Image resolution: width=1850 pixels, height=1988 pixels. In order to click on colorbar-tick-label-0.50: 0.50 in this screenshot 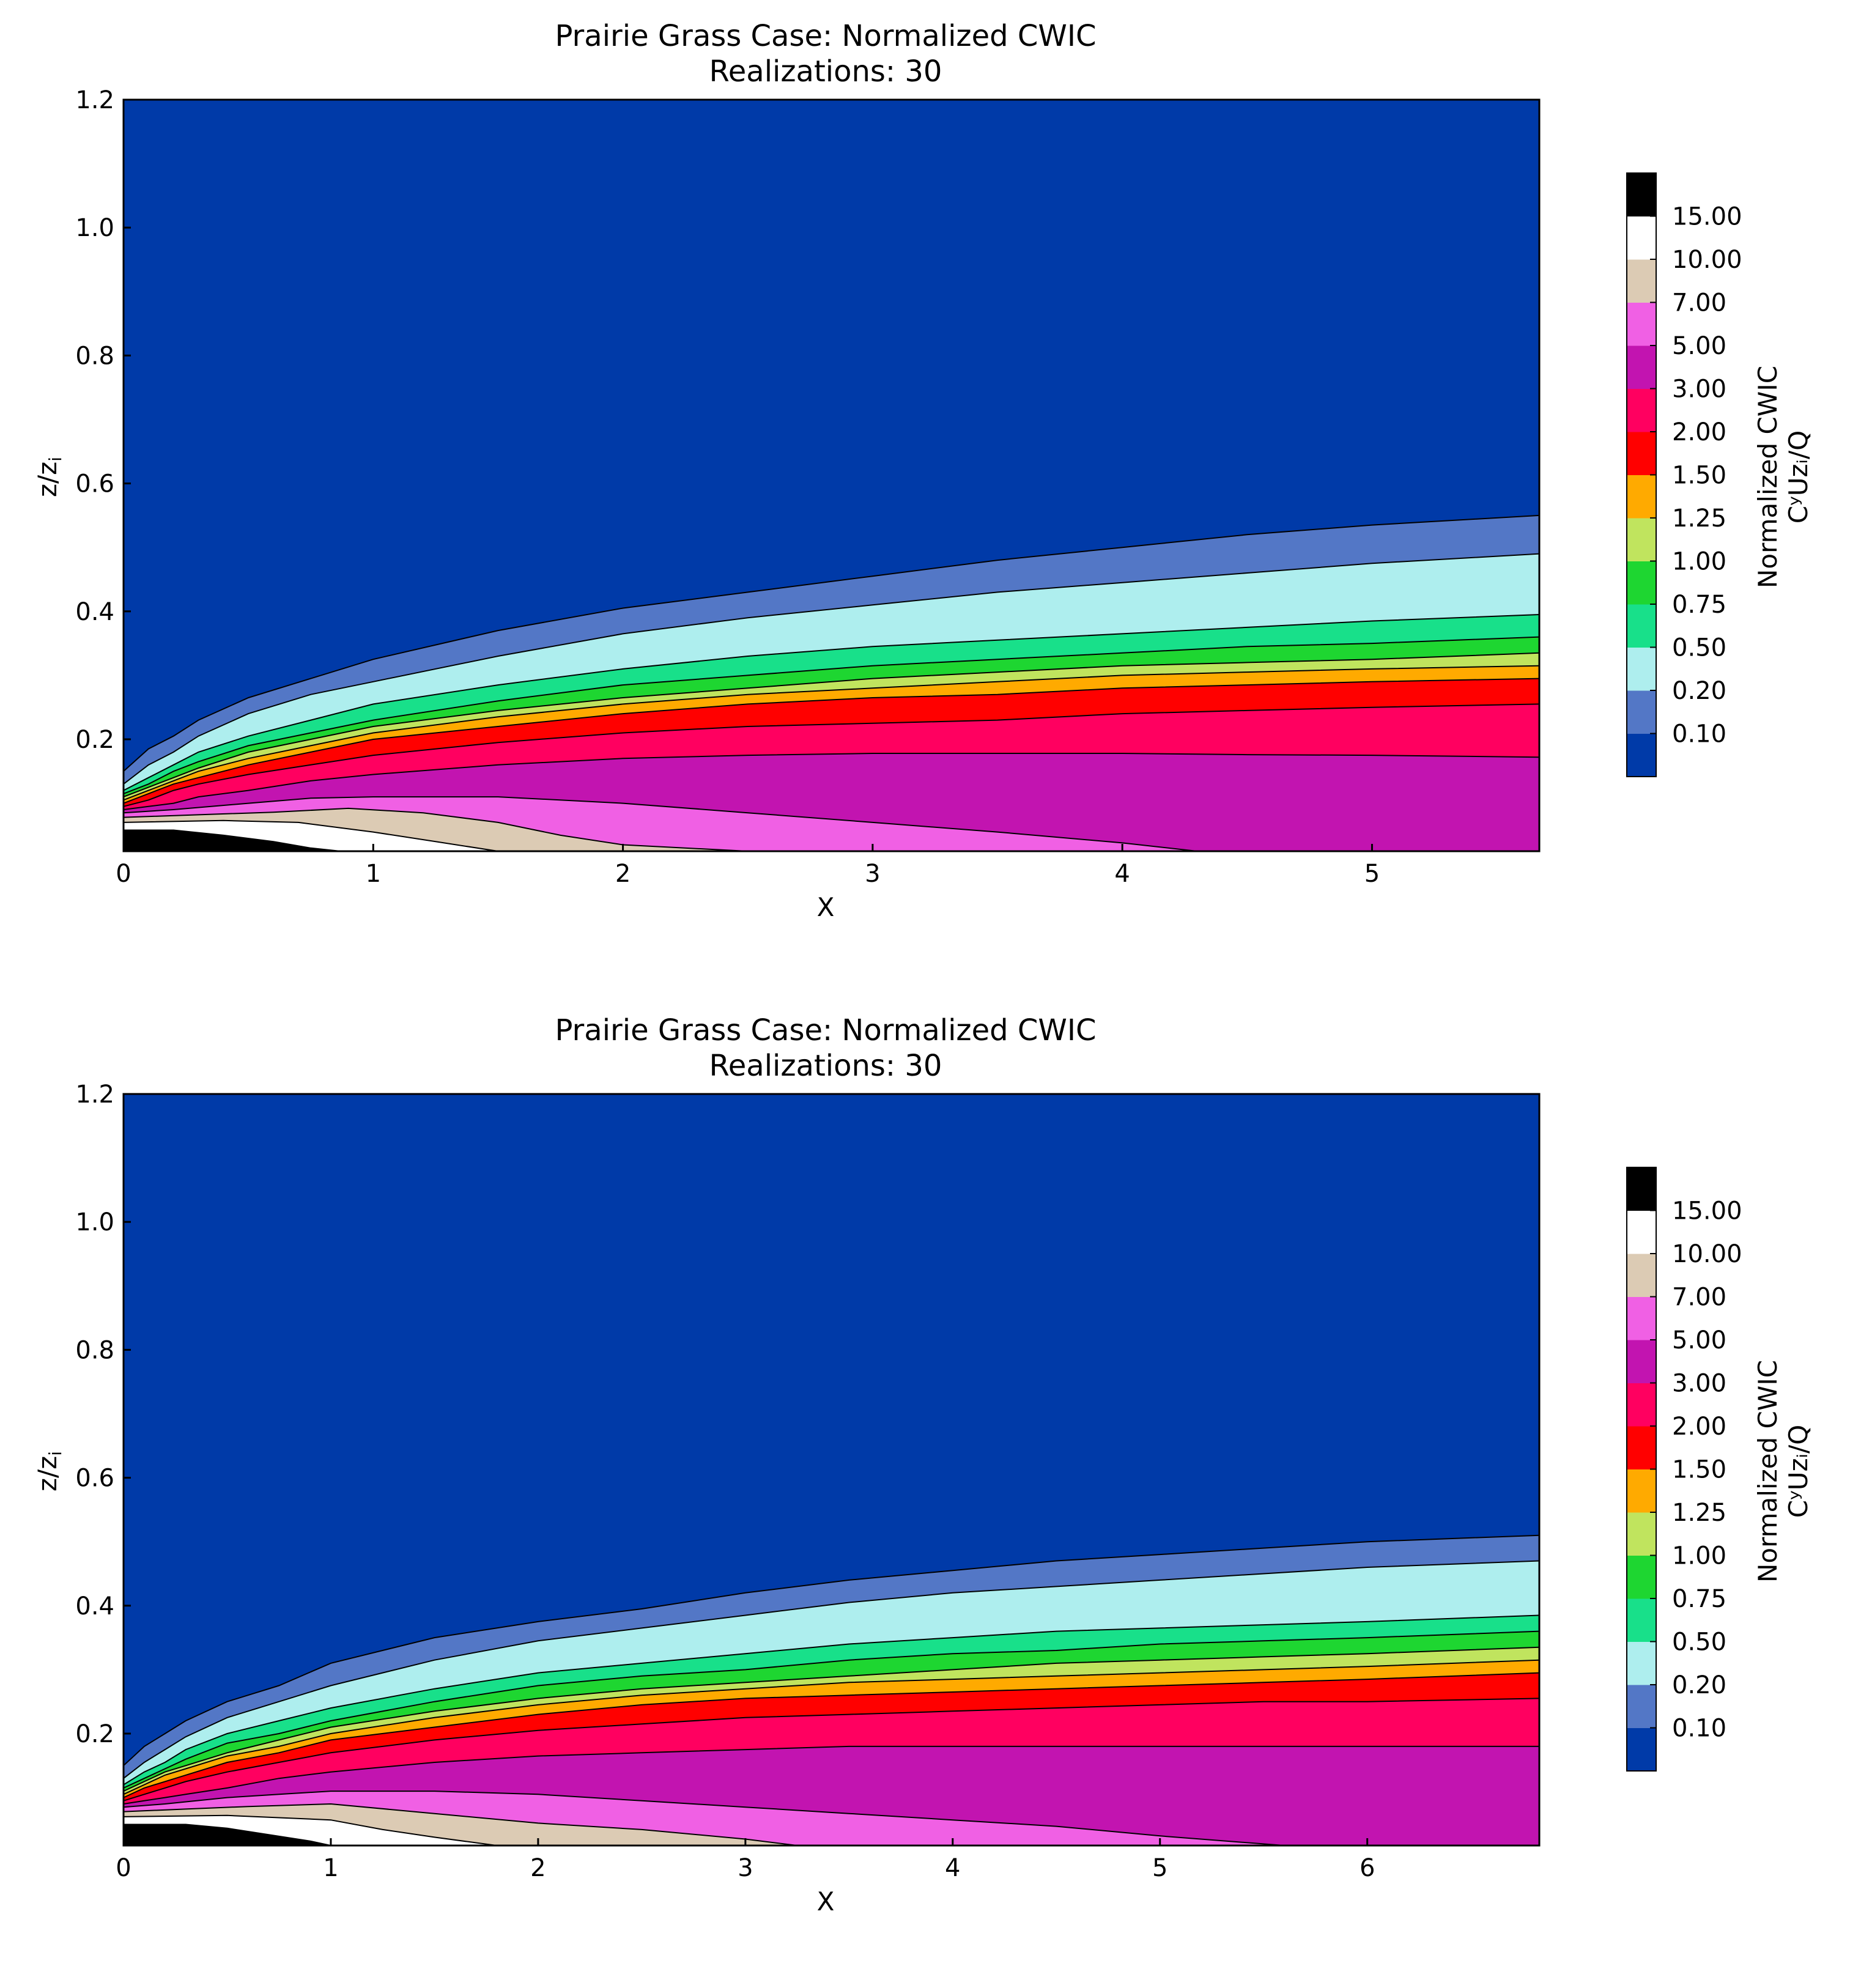, I will do `click(1699, 1643)`.